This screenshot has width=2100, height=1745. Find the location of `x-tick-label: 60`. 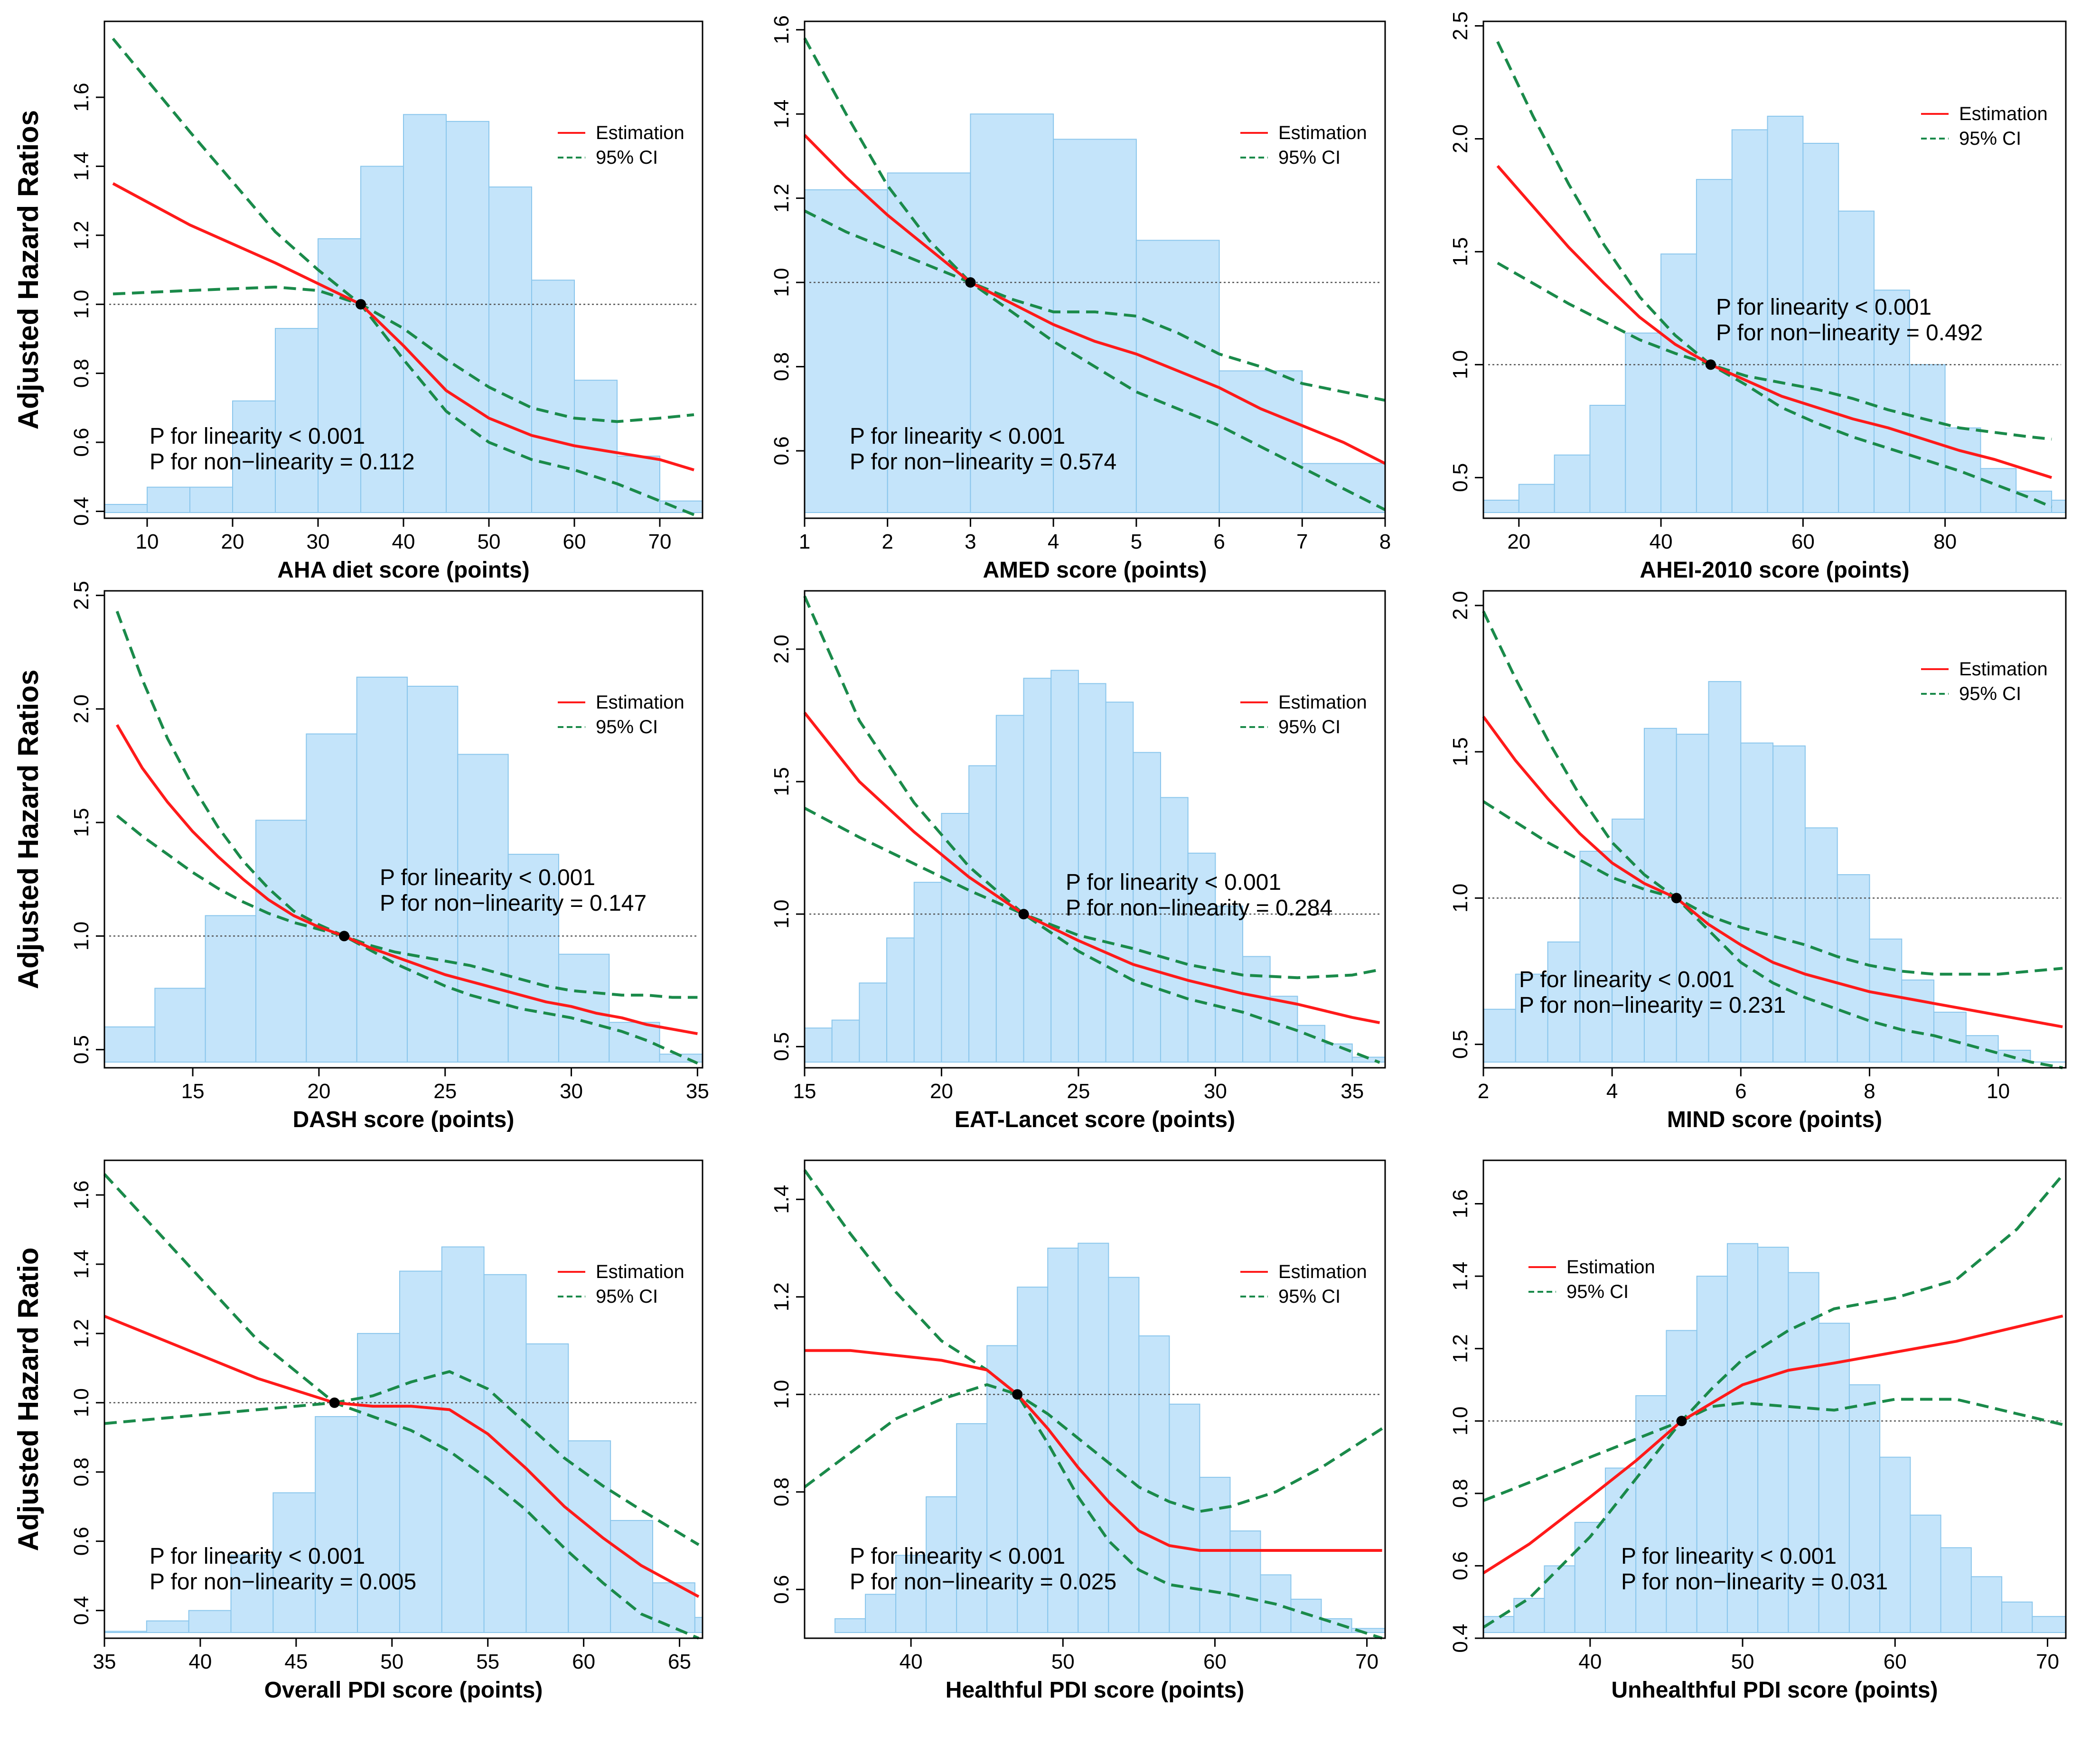

x-tick-label: 60 is located at coordinates (1215, 1661).